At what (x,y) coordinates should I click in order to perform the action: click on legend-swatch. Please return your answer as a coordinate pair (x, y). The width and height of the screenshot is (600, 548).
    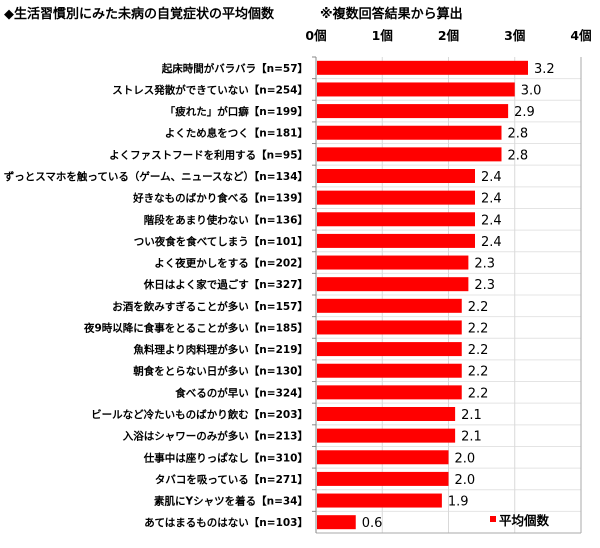
    Looking at the image, I should click on (493, 519).